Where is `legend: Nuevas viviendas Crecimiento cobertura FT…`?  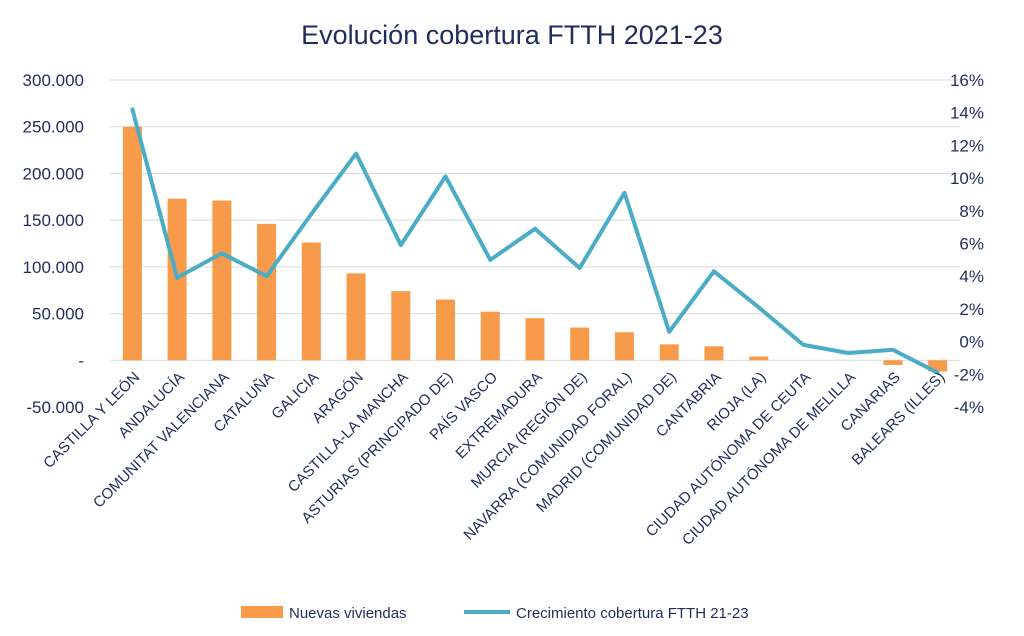
legend: Nuevas viviendas Crecimiento cobertura FT… is located at coordinates (495, 613).